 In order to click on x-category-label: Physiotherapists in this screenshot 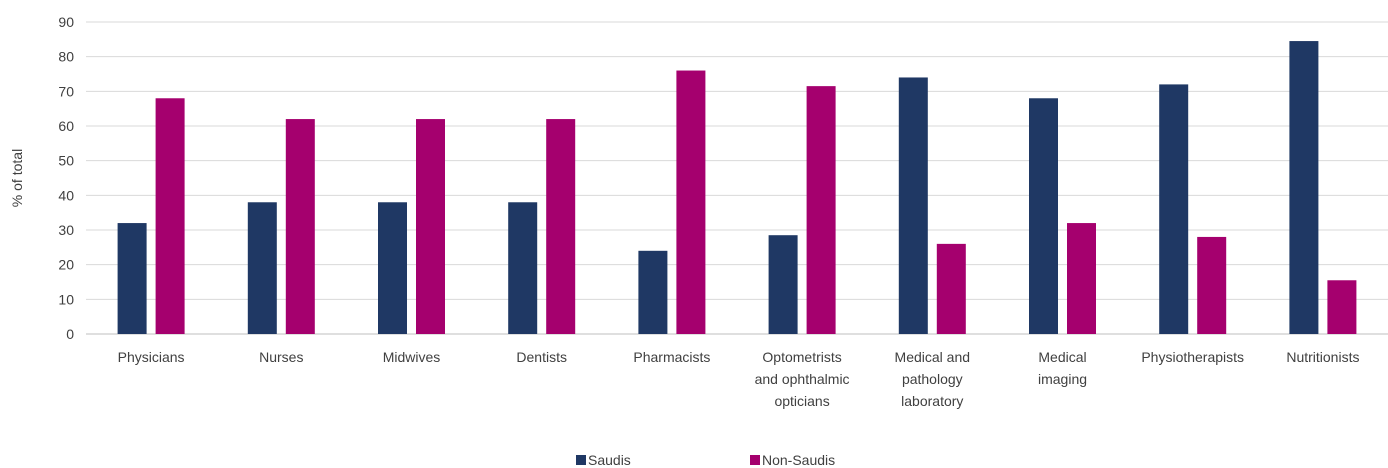, I will do `click(1192, 357)`.